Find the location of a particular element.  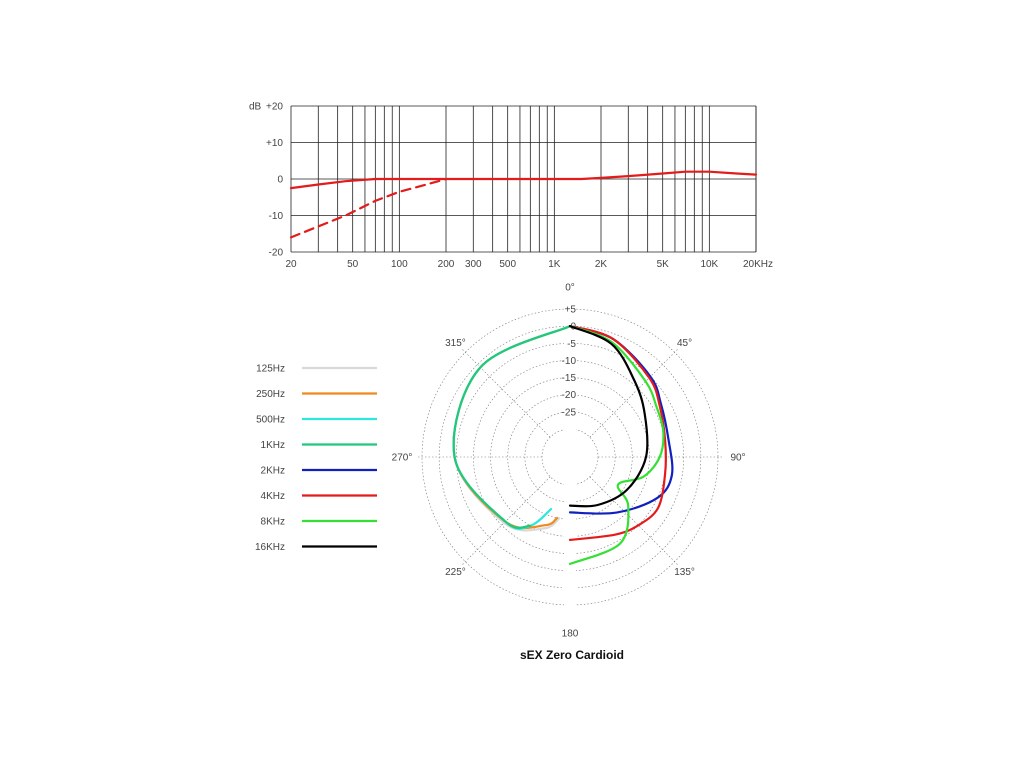

freq-x-tick-label: 200 is located at coordinates (446, 264).